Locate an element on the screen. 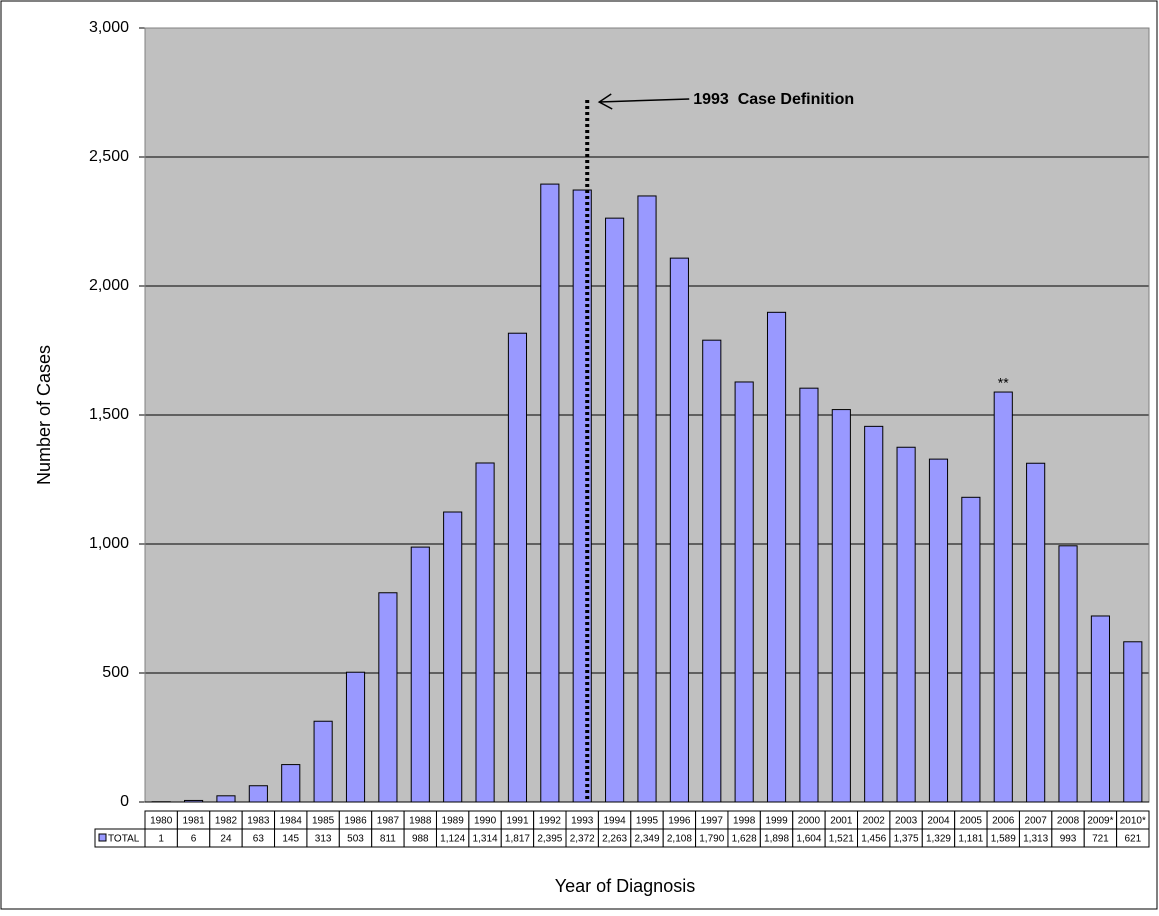  data-label: 1,313 is located at coordinates (1035, 839).